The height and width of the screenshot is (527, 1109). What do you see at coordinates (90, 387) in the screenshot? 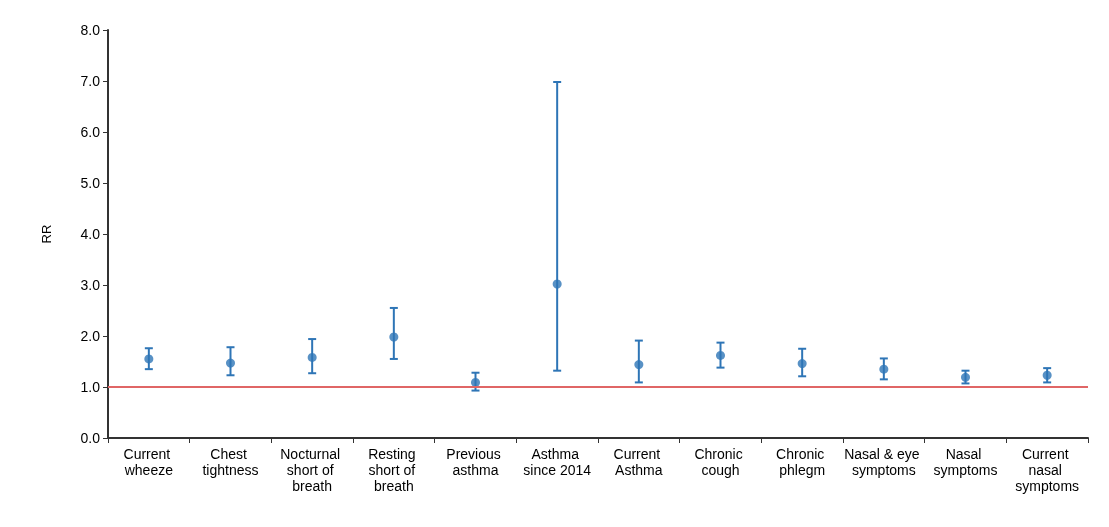
I see `y-tick-label: 1.0` at bounding box center [90, 387].